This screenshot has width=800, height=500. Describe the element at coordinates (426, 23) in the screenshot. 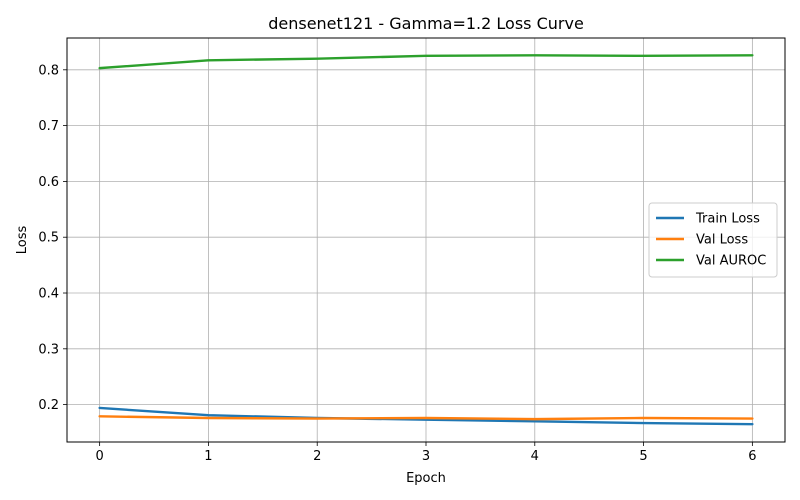

I see `chart-title: densenet121 - Gamma=1.2 Loss Curve` at that location.